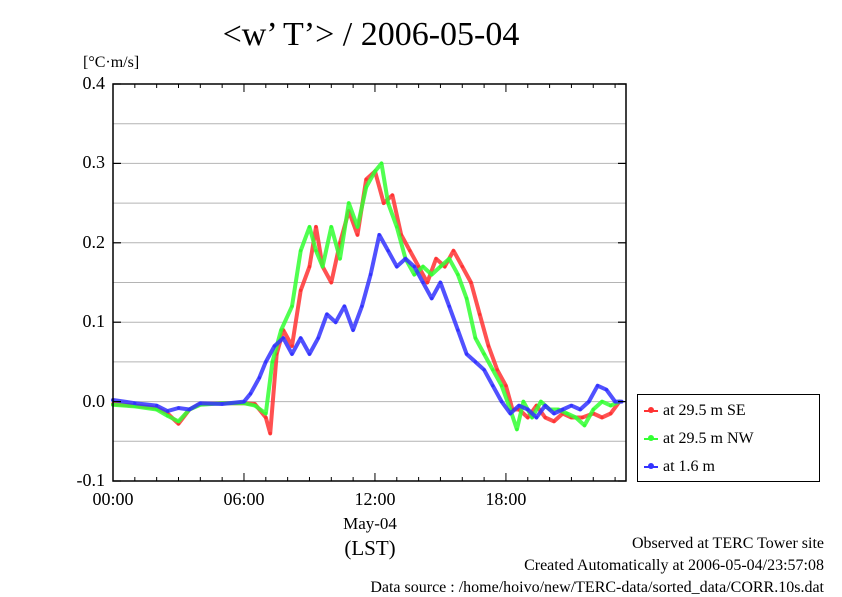  I want to click on x-date-label: May-04, so click(370, 523).